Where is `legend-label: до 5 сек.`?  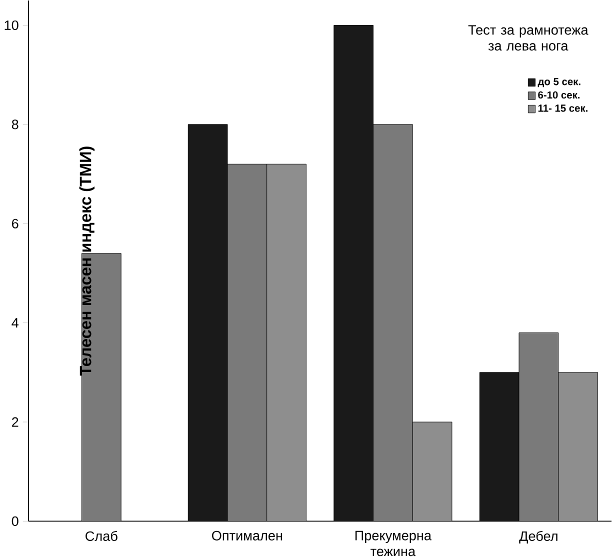
legend-label: до 5 сек. is located at coordinates (559, 83).